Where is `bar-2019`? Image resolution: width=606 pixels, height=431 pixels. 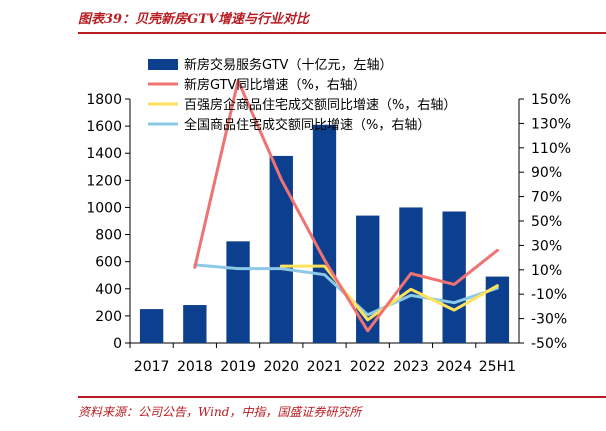 bar-2019 is located at coordinates (238, 292).